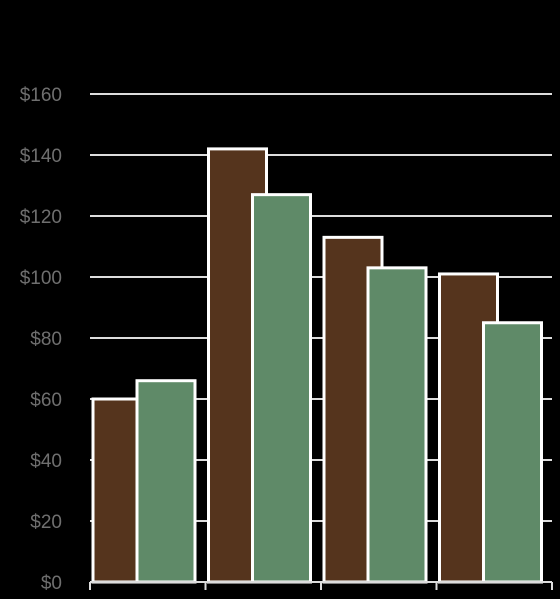 The height and width of the screenshot is (599, 560). I want to click on y-axis: $0 $20 $40 $60 $80 $100 $120 $140 $160, so click(41, 339).